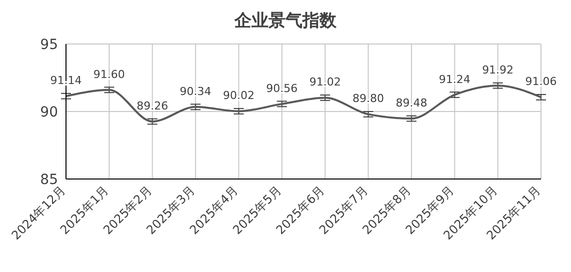 The width and height of the screenshot is (571, 272). I want to click on data-label: 89.48, so click(412, 103).